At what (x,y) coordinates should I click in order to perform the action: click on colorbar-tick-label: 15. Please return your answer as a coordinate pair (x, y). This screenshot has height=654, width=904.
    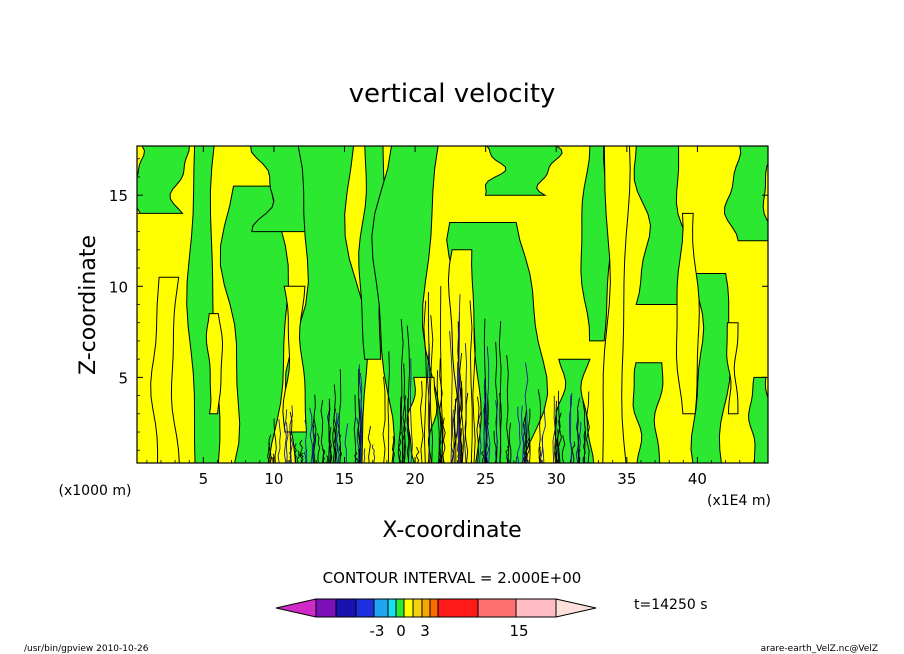
    Looking at the image, I should click on (518, 631).